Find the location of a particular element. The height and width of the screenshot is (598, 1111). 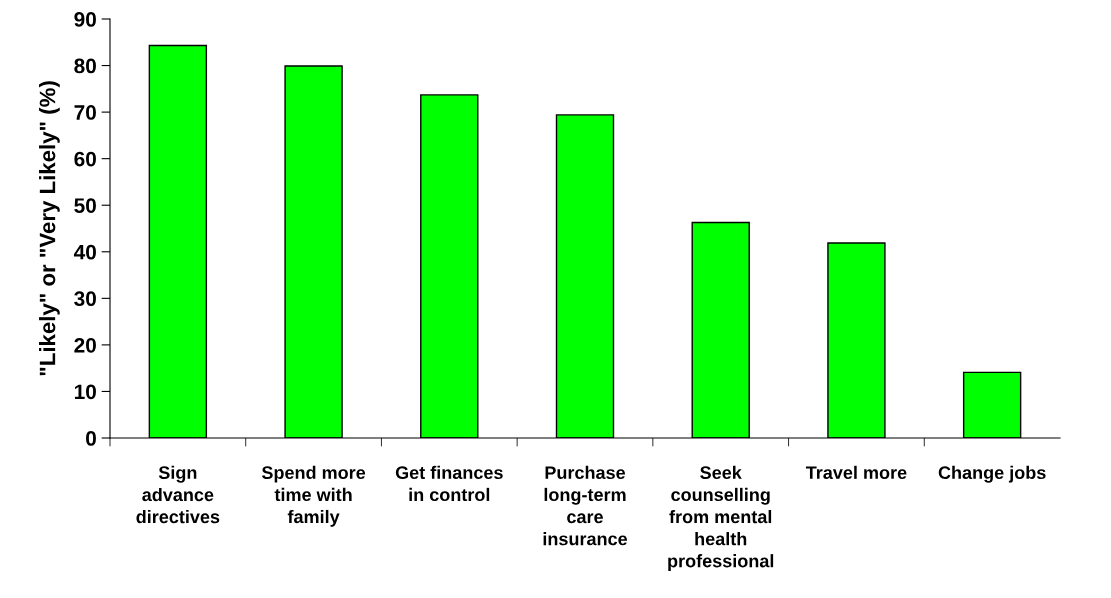

y-tick-label: 80 is located at coordinates (85, 66).